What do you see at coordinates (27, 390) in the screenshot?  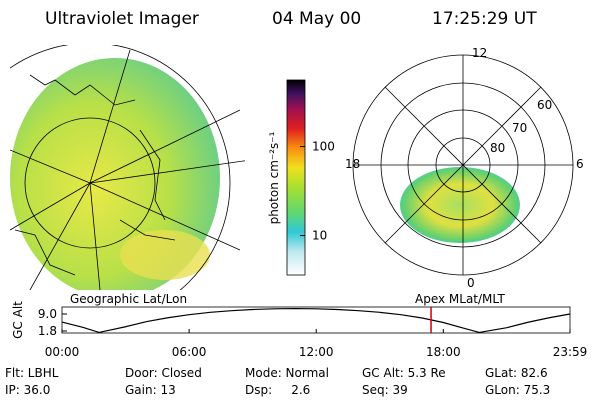 I see `info-field: IP: 36.0` at bounding box center [27, 390].